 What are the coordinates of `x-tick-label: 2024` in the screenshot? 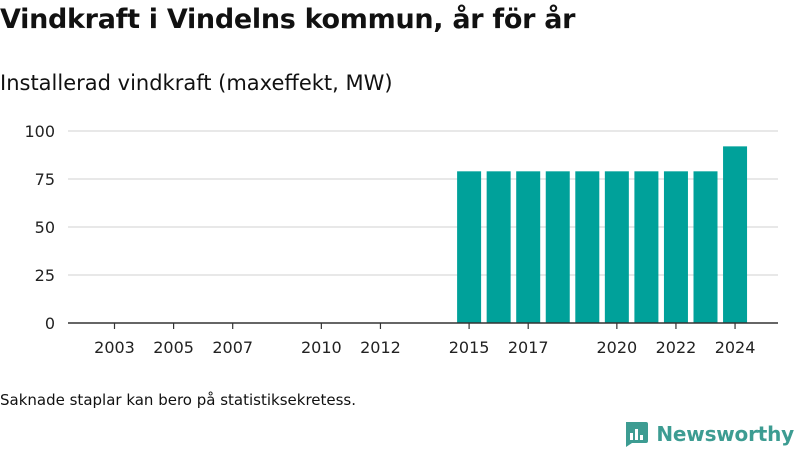 It's located at (735, 347).